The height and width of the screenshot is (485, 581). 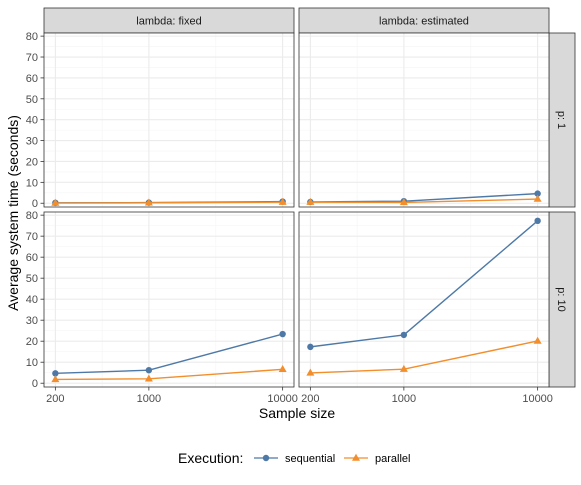 I want to click on x-axis-title: Sample size, so click(x=297, y=413).